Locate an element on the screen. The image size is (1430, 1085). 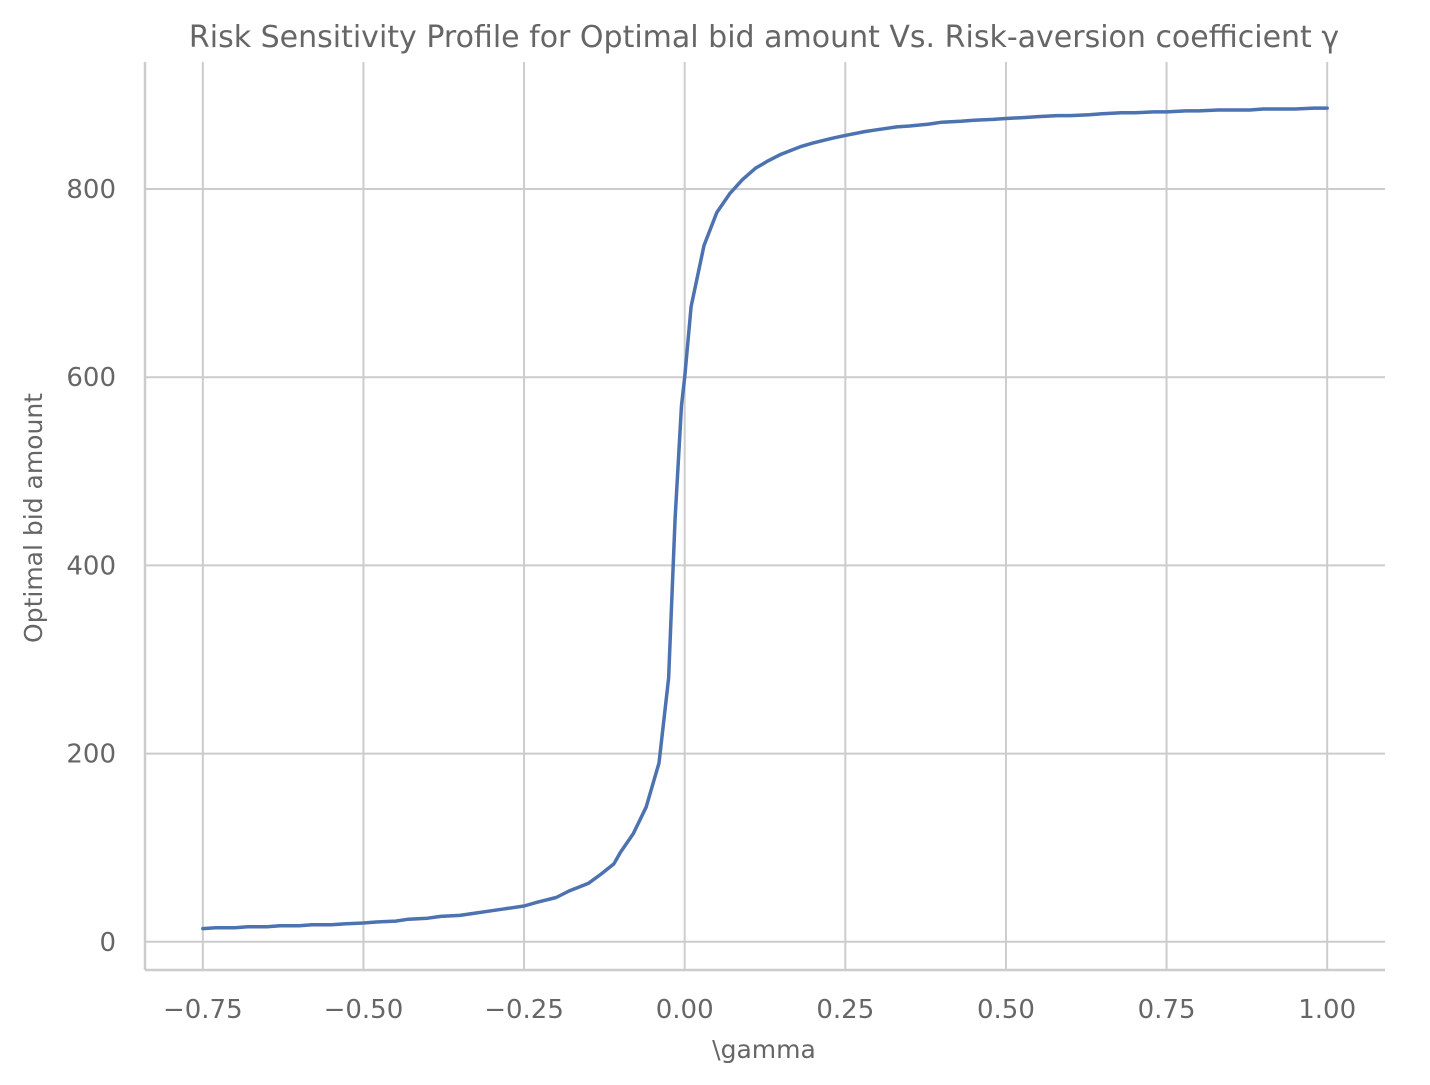
x-tick-label: 0.00 is located at coordinates (685, 1010).